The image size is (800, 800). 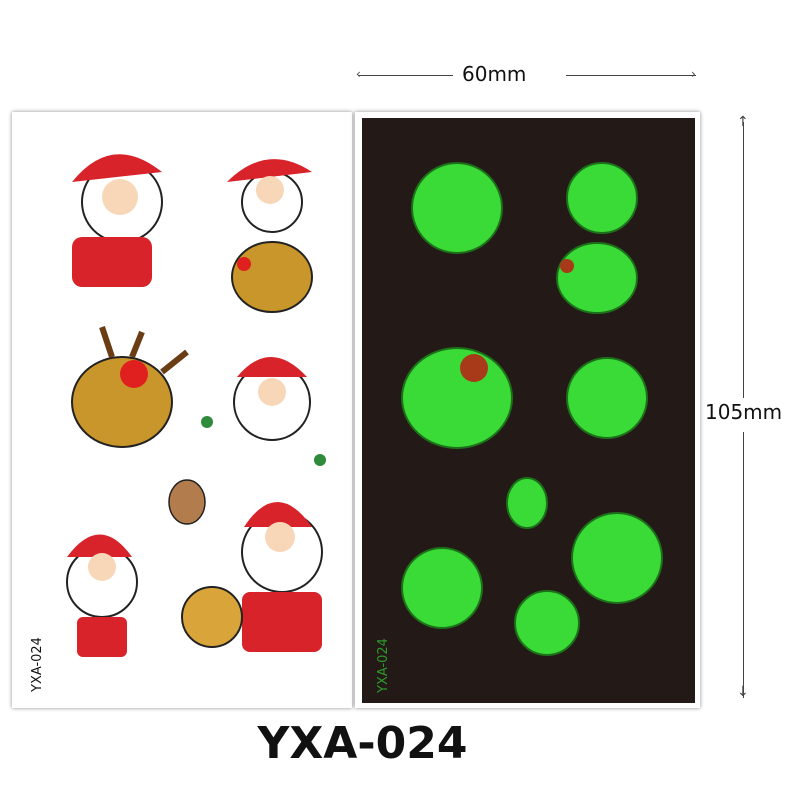 I want to click on height-arrow-top, so click(x=743, y=260).